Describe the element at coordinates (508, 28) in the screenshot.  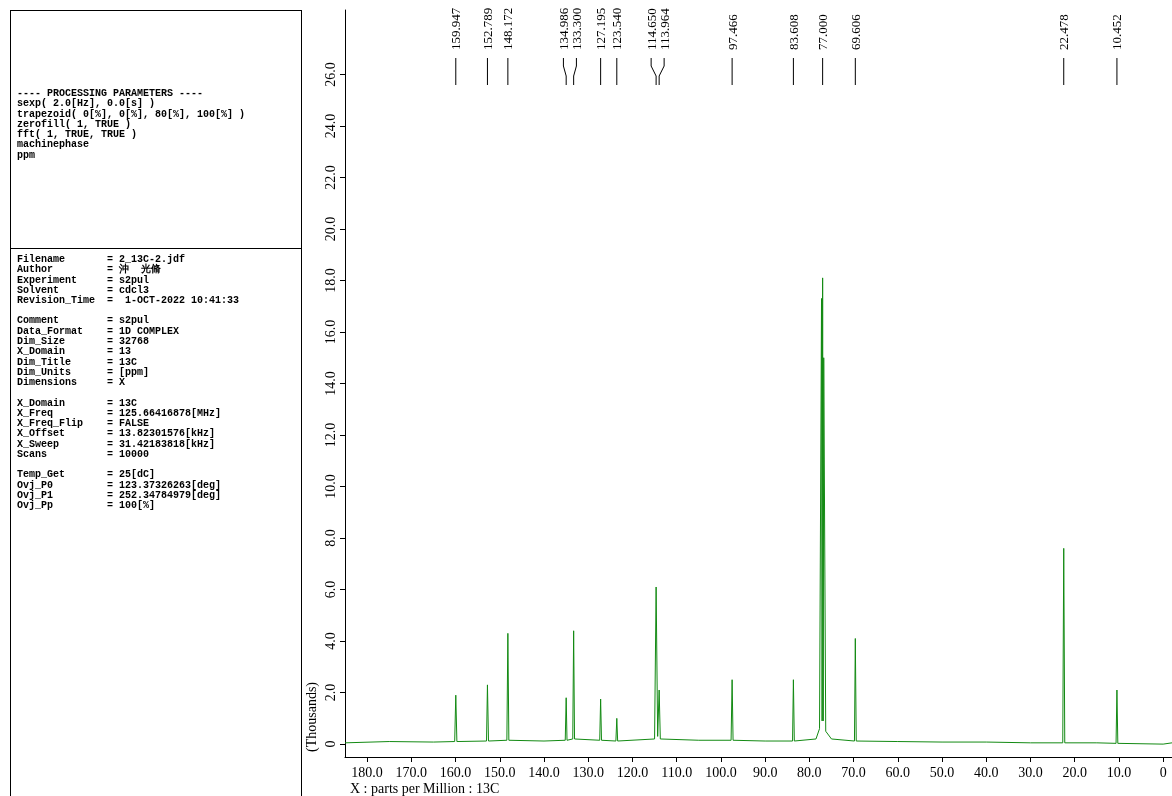
I see `annotation: 148.172` at that location.